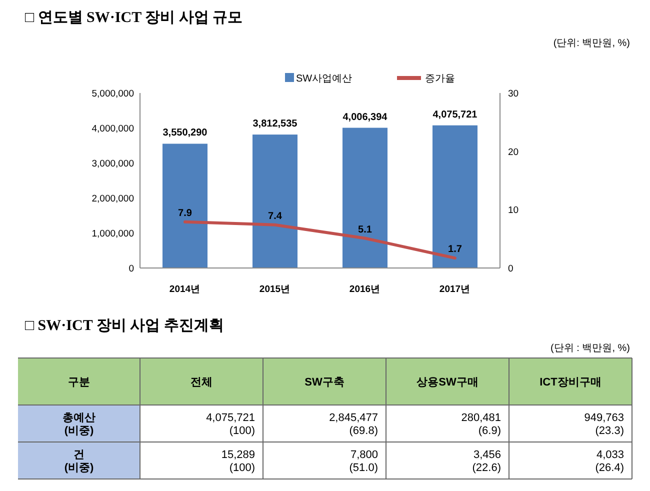 Image resolution: width=650 pixels, height=491 pixels. What do you see at coordinates (124, 326) in the screenshot?
I see `chart-title: □ SW·ICT 장비 사업 추진계획` at bounding box center [124, 326].